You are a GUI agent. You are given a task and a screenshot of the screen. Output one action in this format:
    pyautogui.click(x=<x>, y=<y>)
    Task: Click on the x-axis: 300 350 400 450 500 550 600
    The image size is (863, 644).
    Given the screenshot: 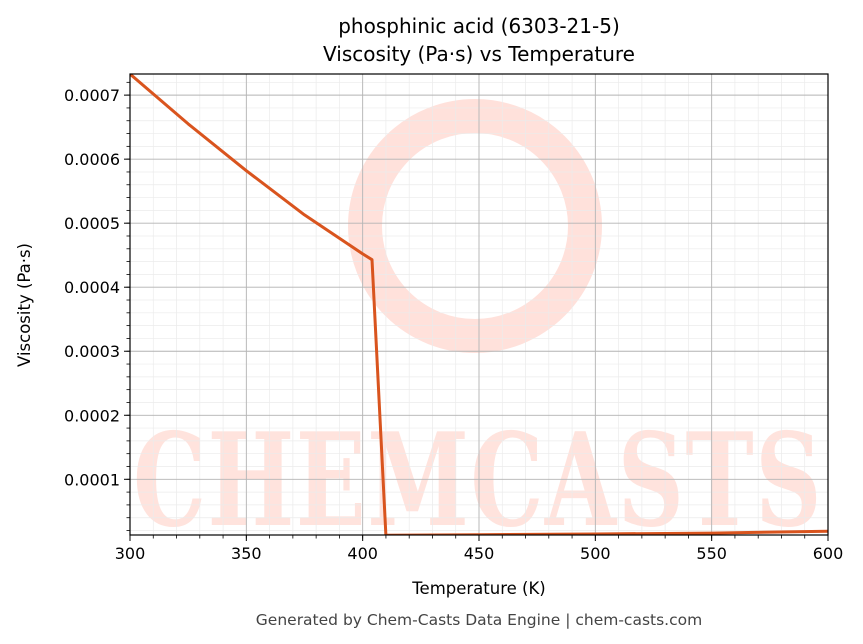 What is the action you would take?
    pyautogui.click(x=479, y=549)
    